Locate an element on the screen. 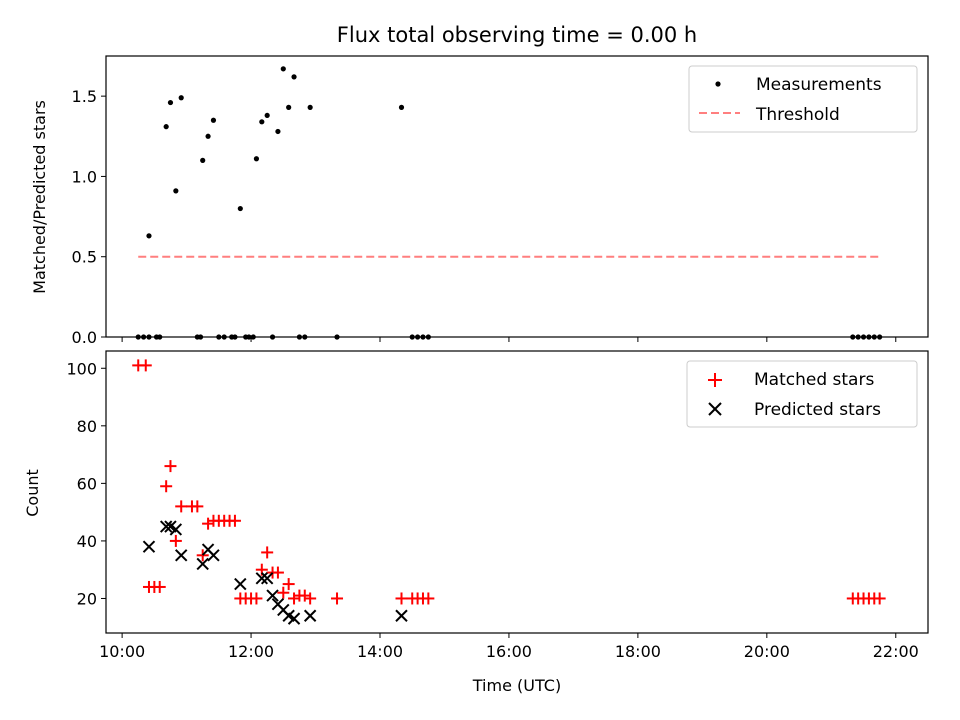 This screenshot has width=960, height=720. x-tick-label: 12:00 is located at coordinates (251, 651).